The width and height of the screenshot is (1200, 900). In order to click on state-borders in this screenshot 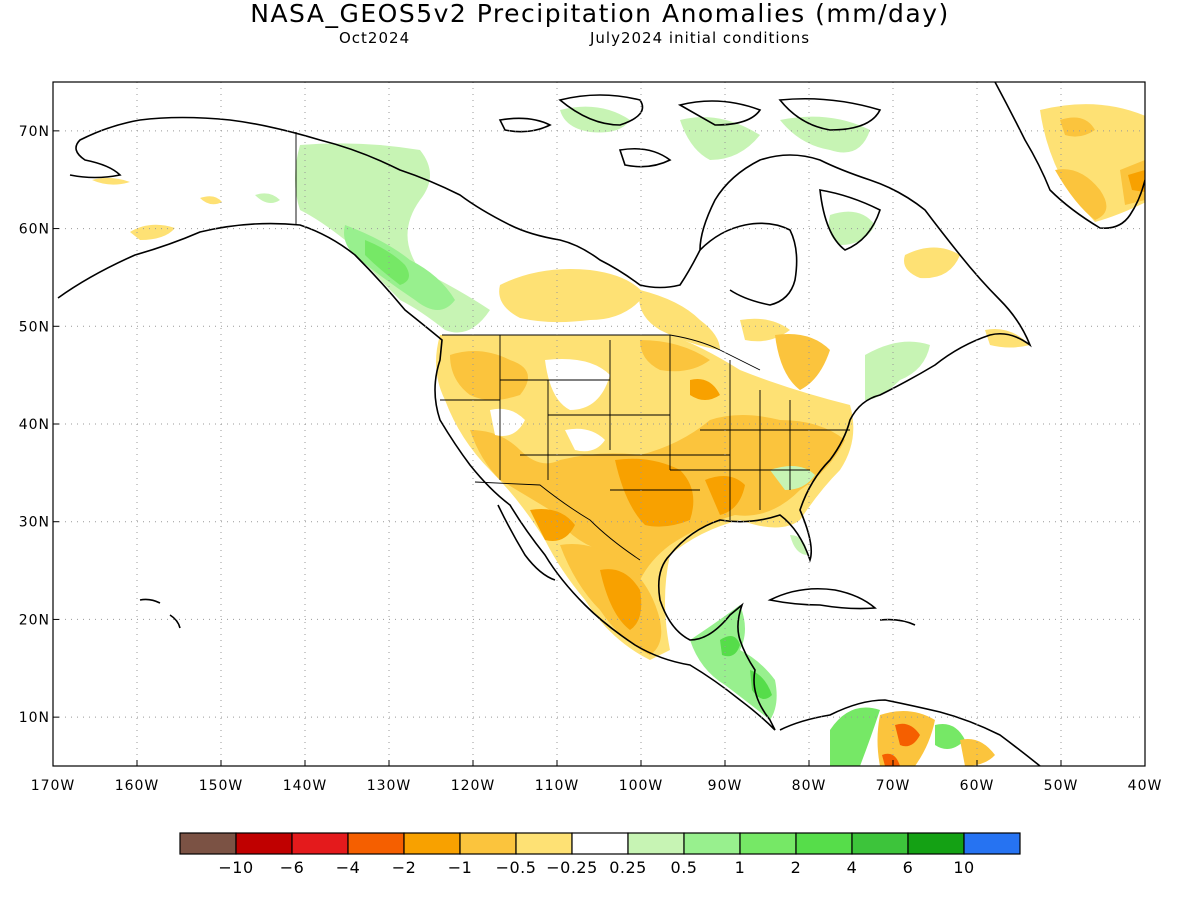, I will do `click(645, 427)`.